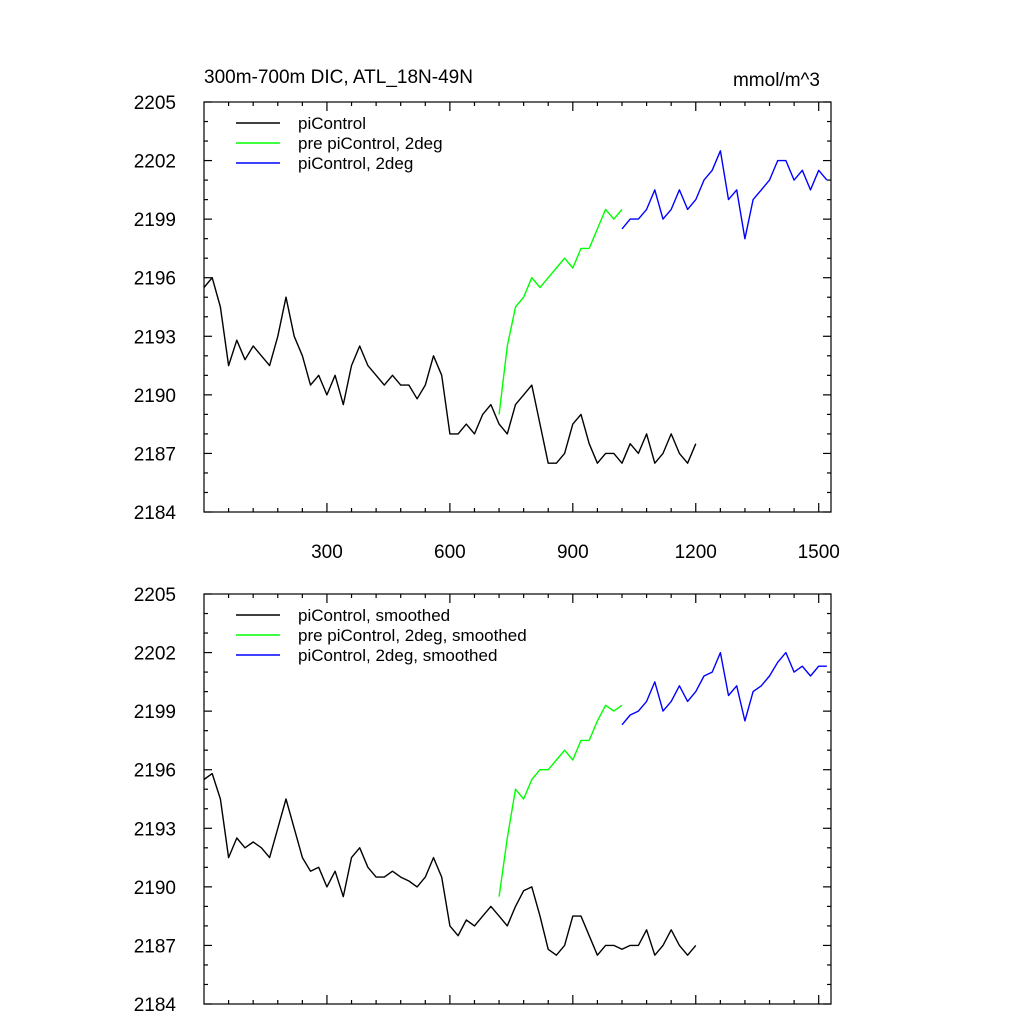 Image resolution: width=1024 pixels, height=1024 pixels. Describe the element at coordinates (573, 552) in the screenshot. I see `x-tick-label: 900` at that location.